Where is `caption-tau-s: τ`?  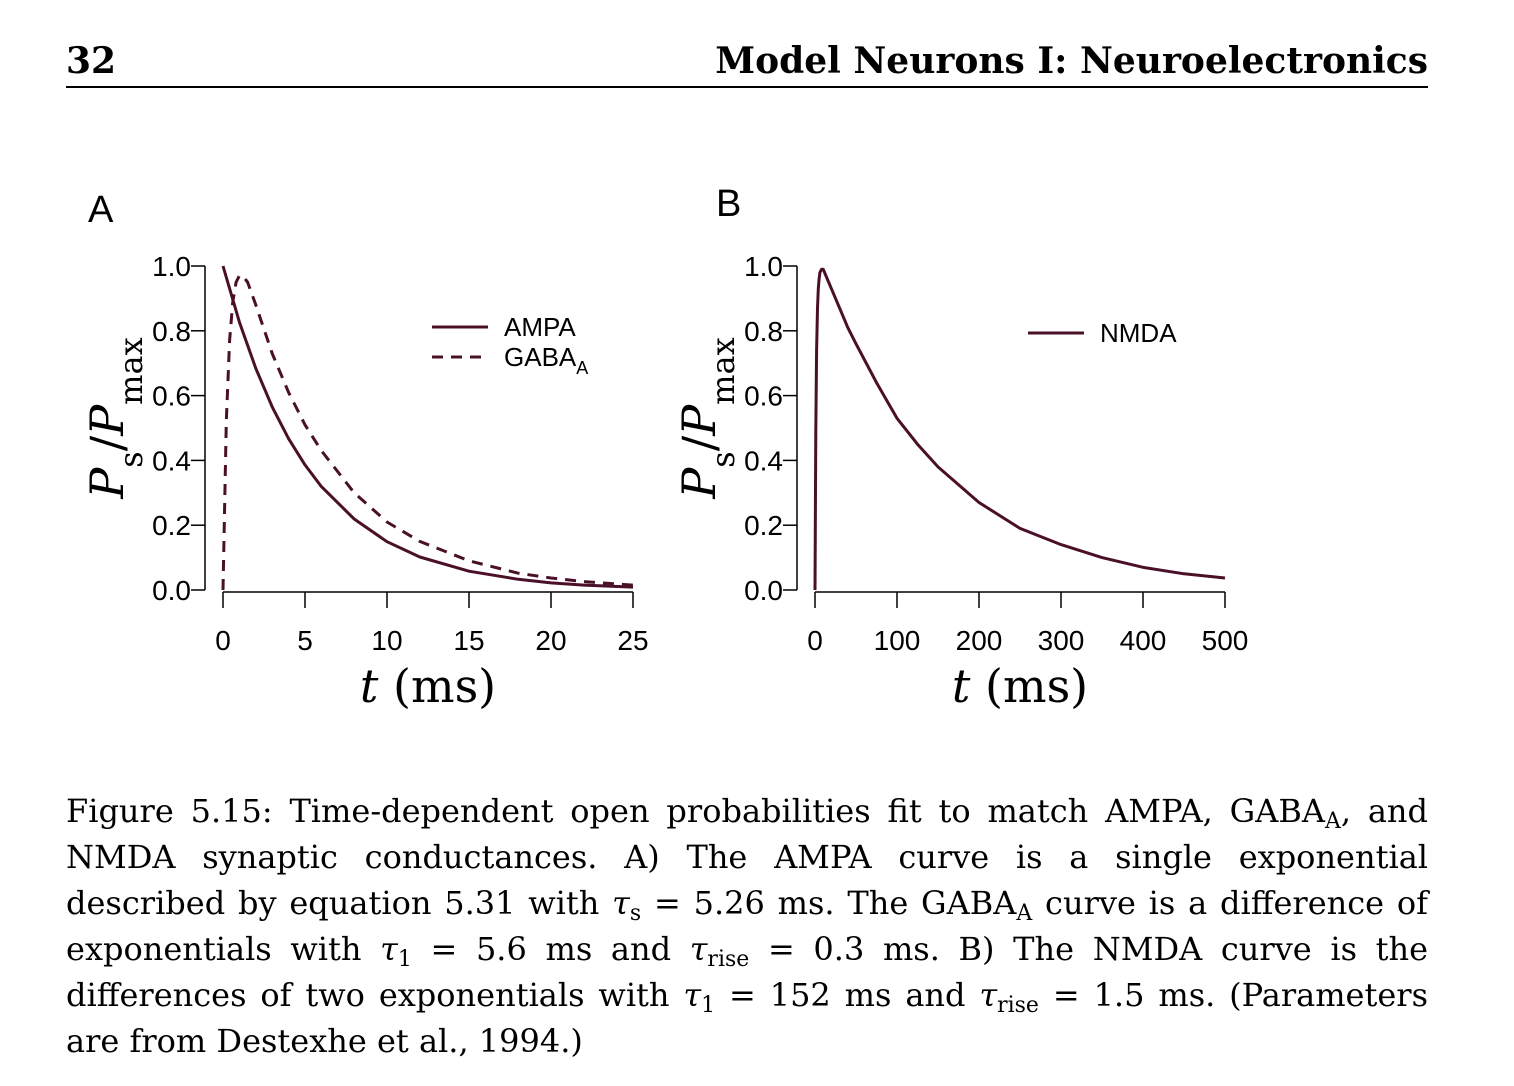 caption-tau-s: τ is located at coordinates (621, 903).